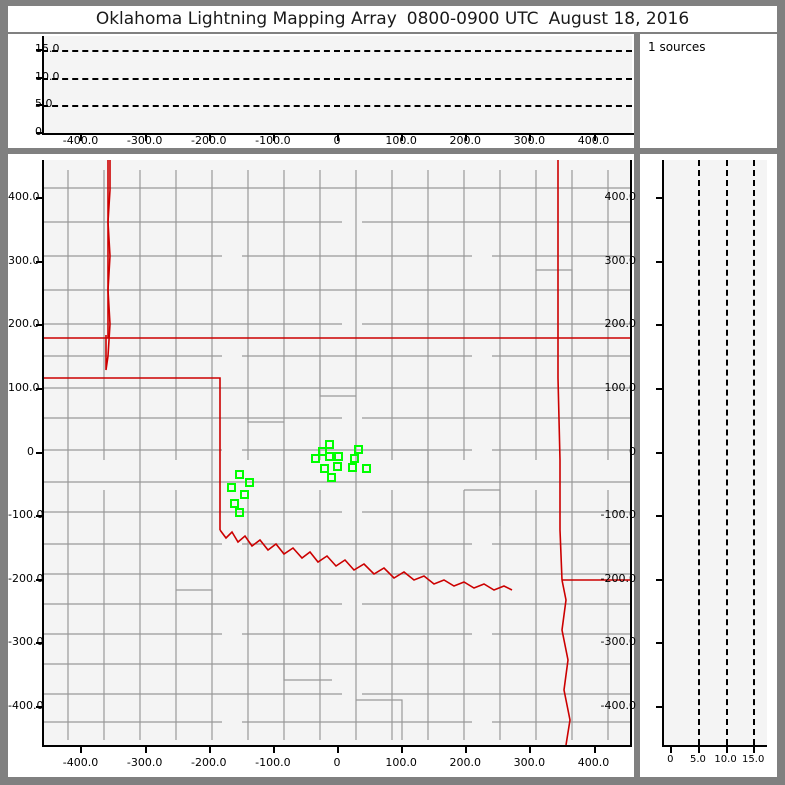  What do you see at coordinates (714, 452) in the screenshot?
I see `height-histogram-plot-area` at bounding box center [714, 452].